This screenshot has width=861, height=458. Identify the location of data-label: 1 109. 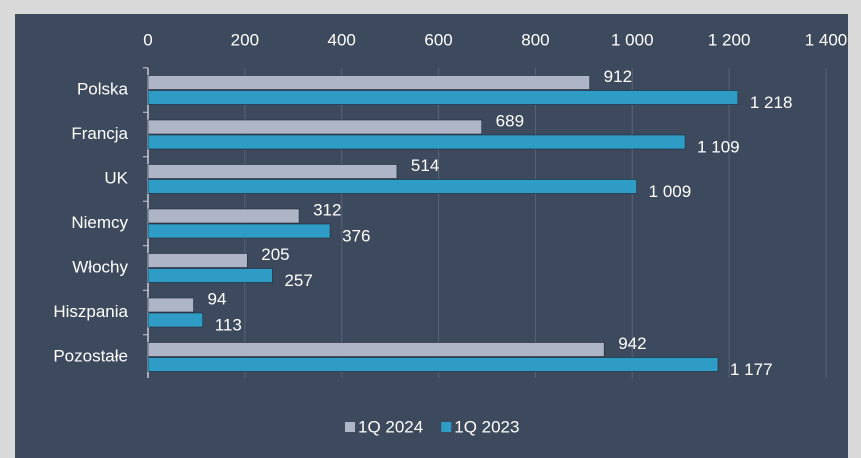
(718, 146).